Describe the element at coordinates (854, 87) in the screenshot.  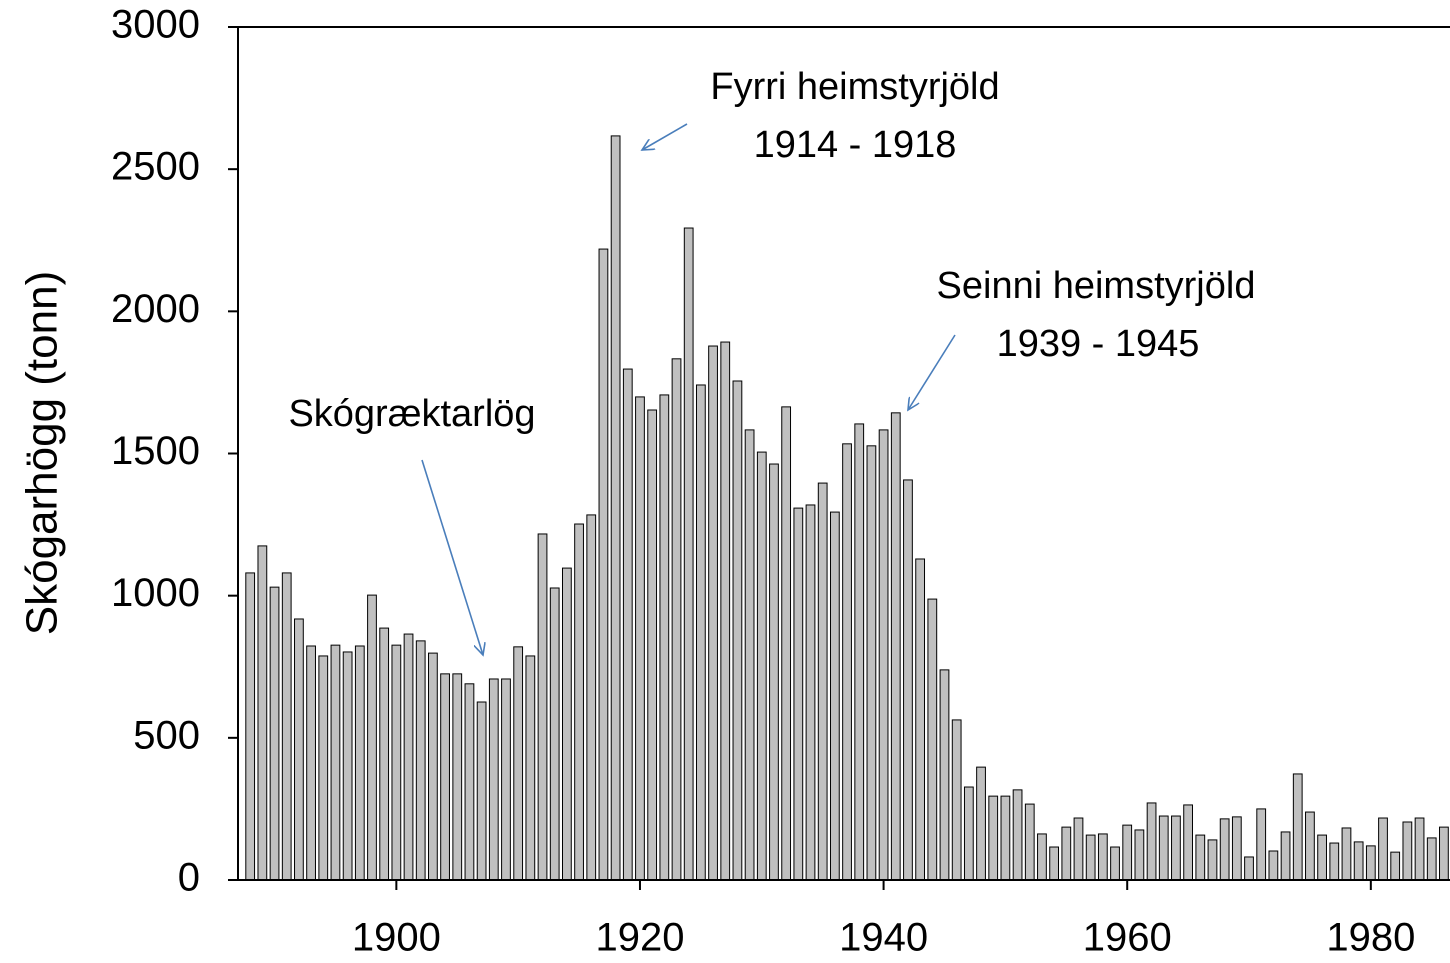
I see `annotation: Fyrri heimstyrjöld` at that location.